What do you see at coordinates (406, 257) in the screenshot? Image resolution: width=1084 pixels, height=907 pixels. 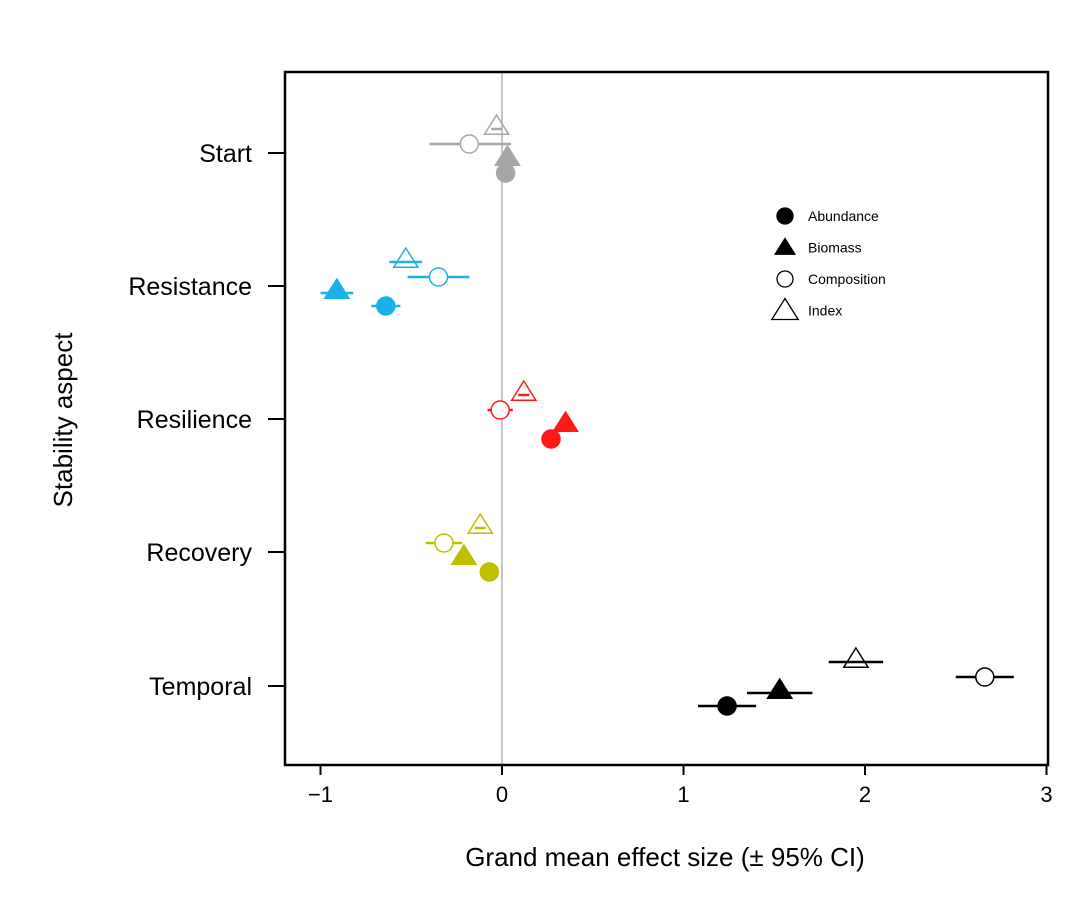 I see `point-index-resistance` at bounding box center [406, 257].